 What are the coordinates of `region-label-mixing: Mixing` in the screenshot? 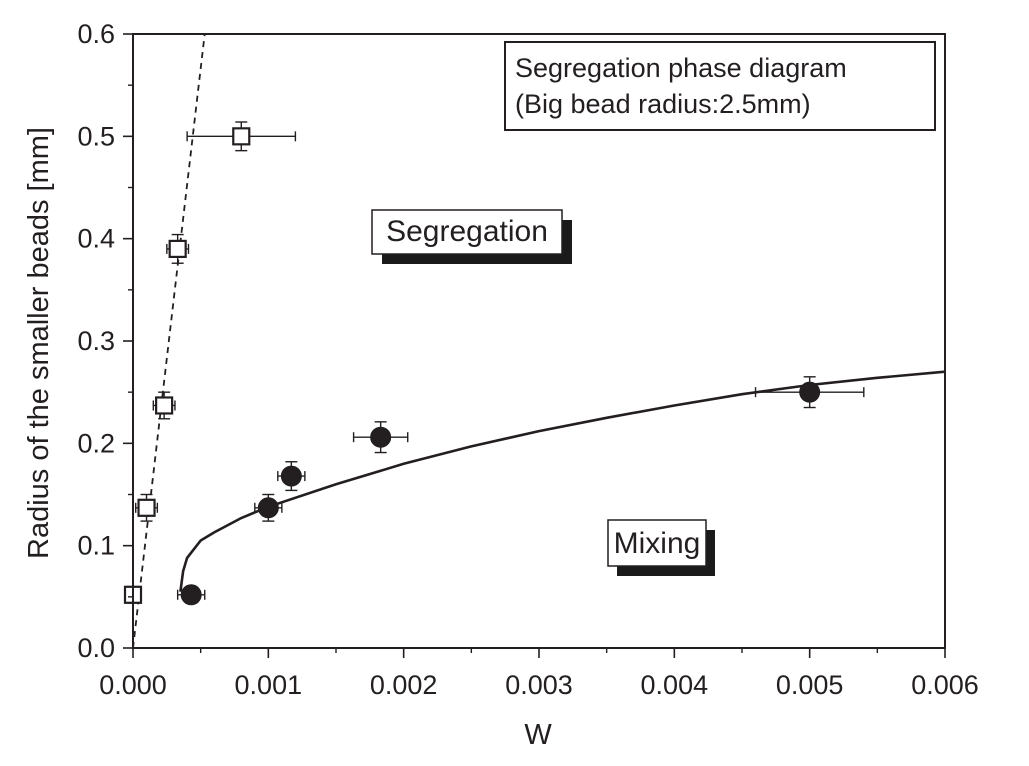 It's located at (661, 547).